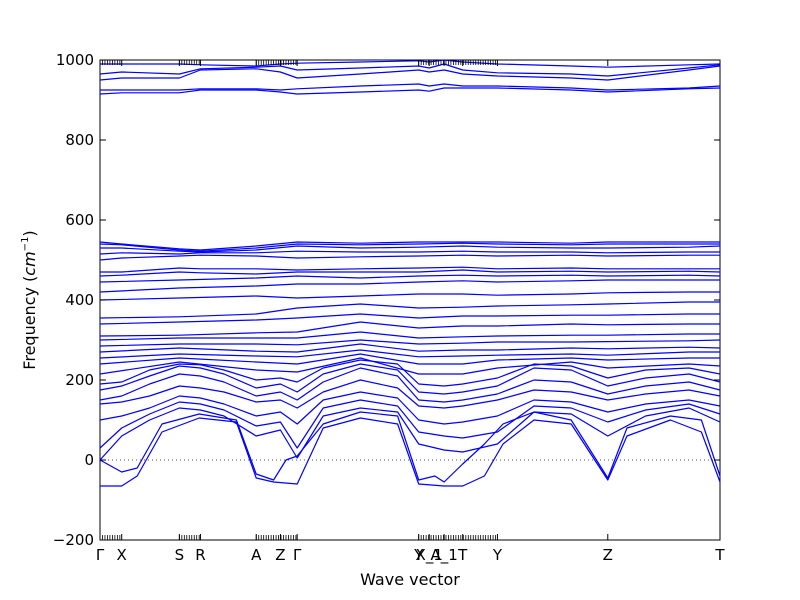 This screenshot has height=600, width=800. What do you see at coordinates (79, 140) in the screenshot?
I see `y-tick-label: 800` at bounding box center [79, 140].